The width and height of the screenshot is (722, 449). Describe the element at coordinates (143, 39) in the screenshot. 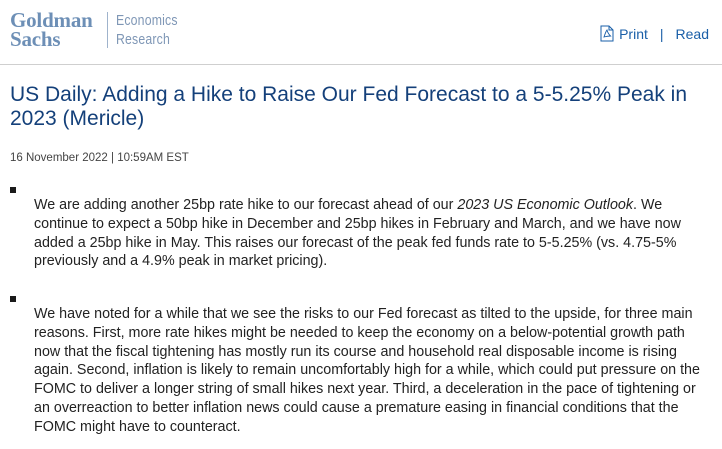

I see `division-line-2: Research` at that location.